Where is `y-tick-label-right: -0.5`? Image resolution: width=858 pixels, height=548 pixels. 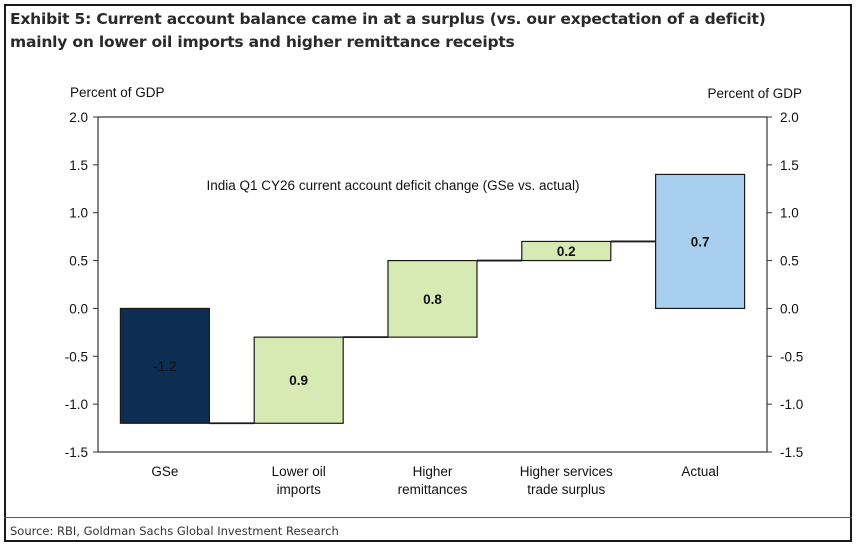 y-tick-label-right: -0.5 is located at coordinates (791, 356).